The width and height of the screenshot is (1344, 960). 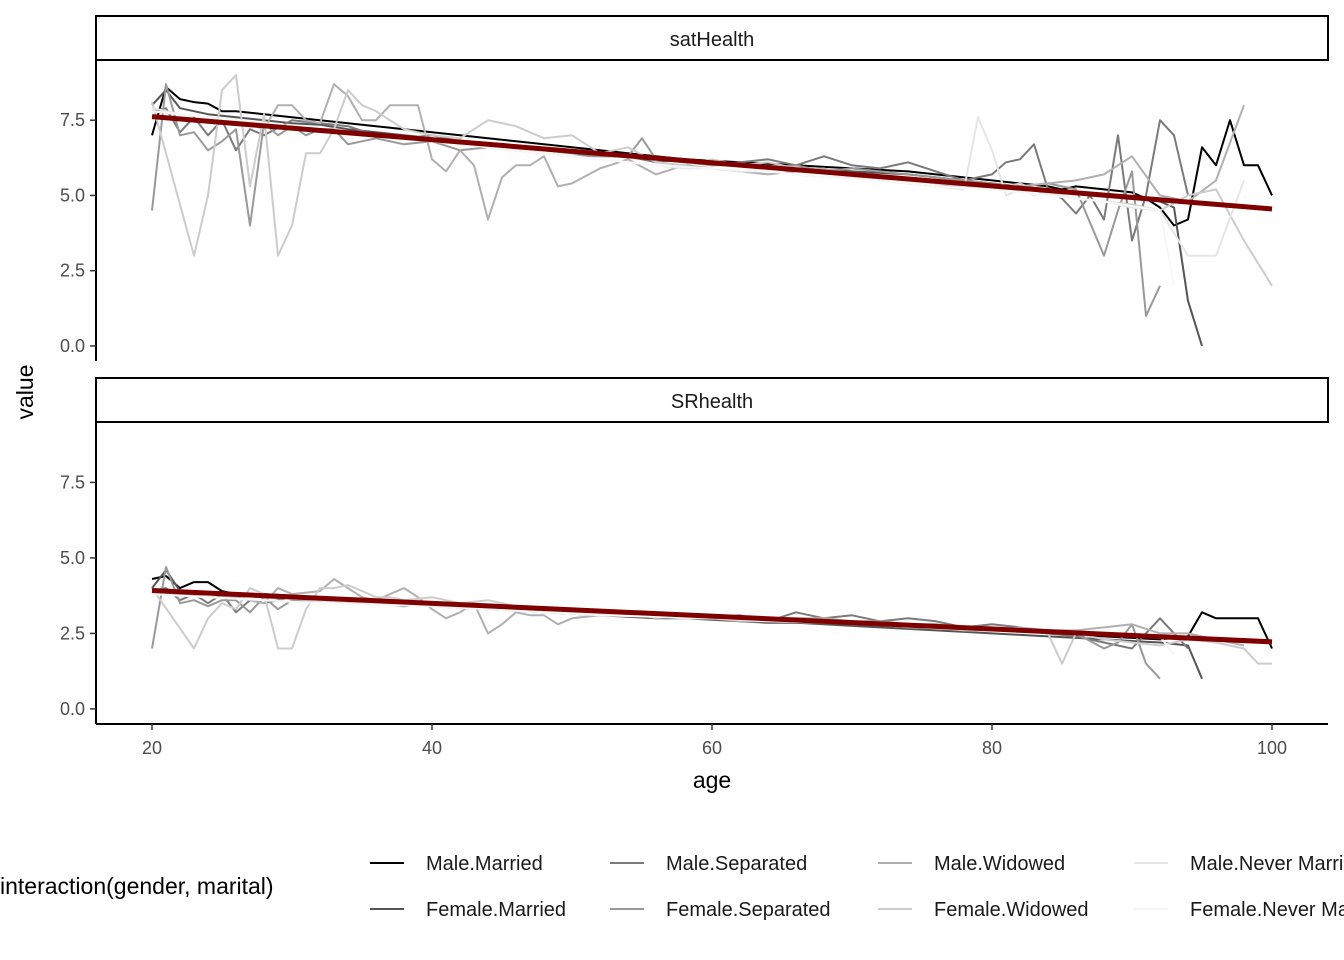 I want to click on y-ticks-sathealth: 0.0 2.5 5.0 7.5, so click(x=78, y=233).